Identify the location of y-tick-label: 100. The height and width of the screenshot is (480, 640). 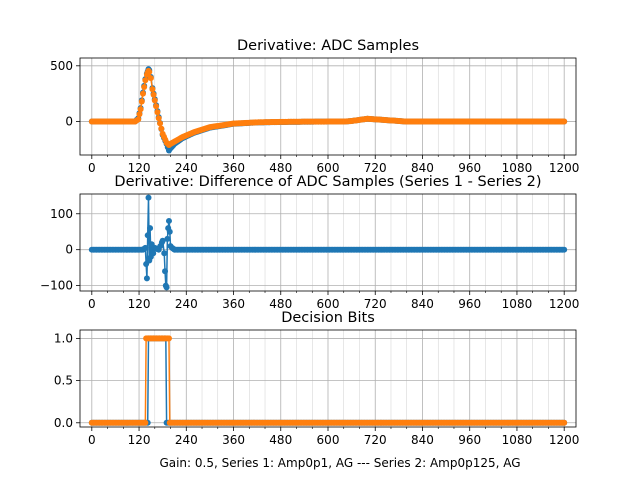
(61, 214).